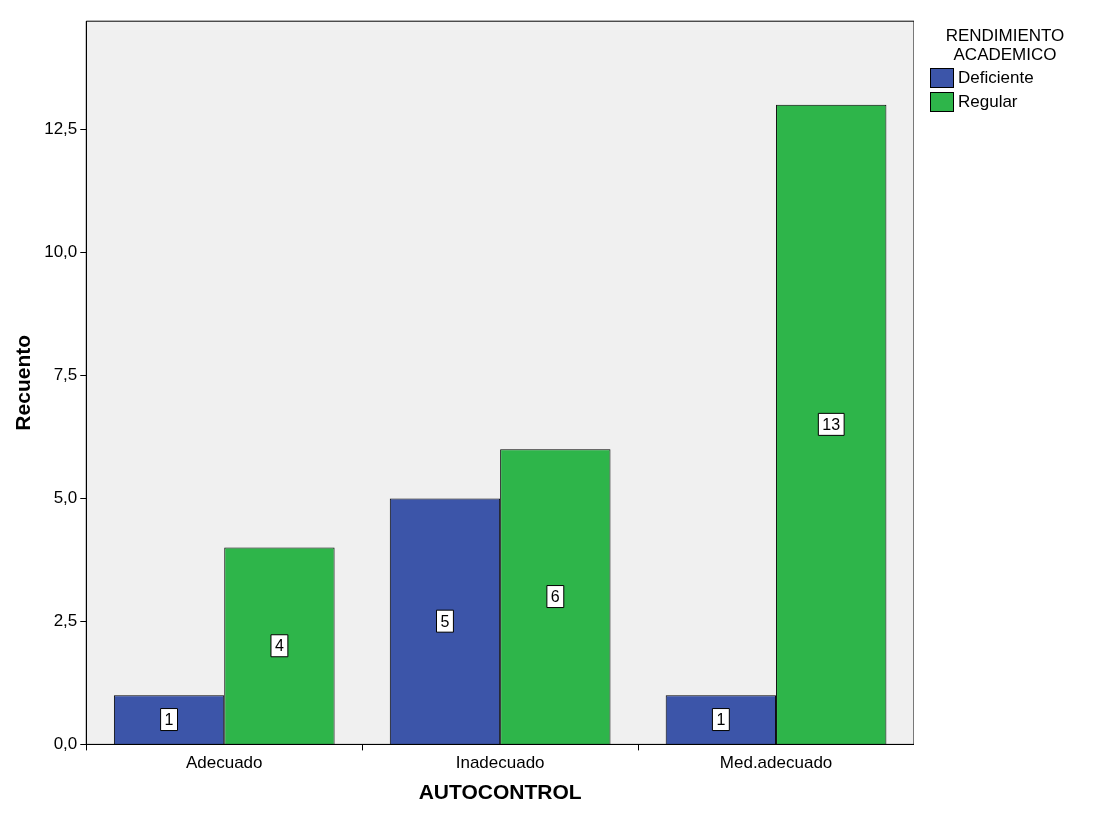 The height and width of the screenshot is (818, 1105). I want to click on data-label: 5, so click(445, 621).